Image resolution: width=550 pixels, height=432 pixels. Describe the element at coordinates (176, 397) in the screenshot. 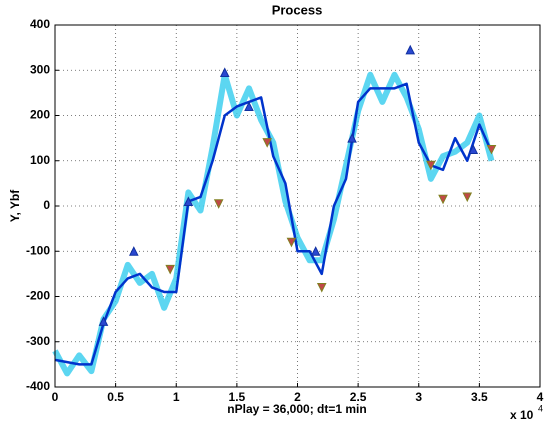

I see `x-tick-label: 1` at that location.